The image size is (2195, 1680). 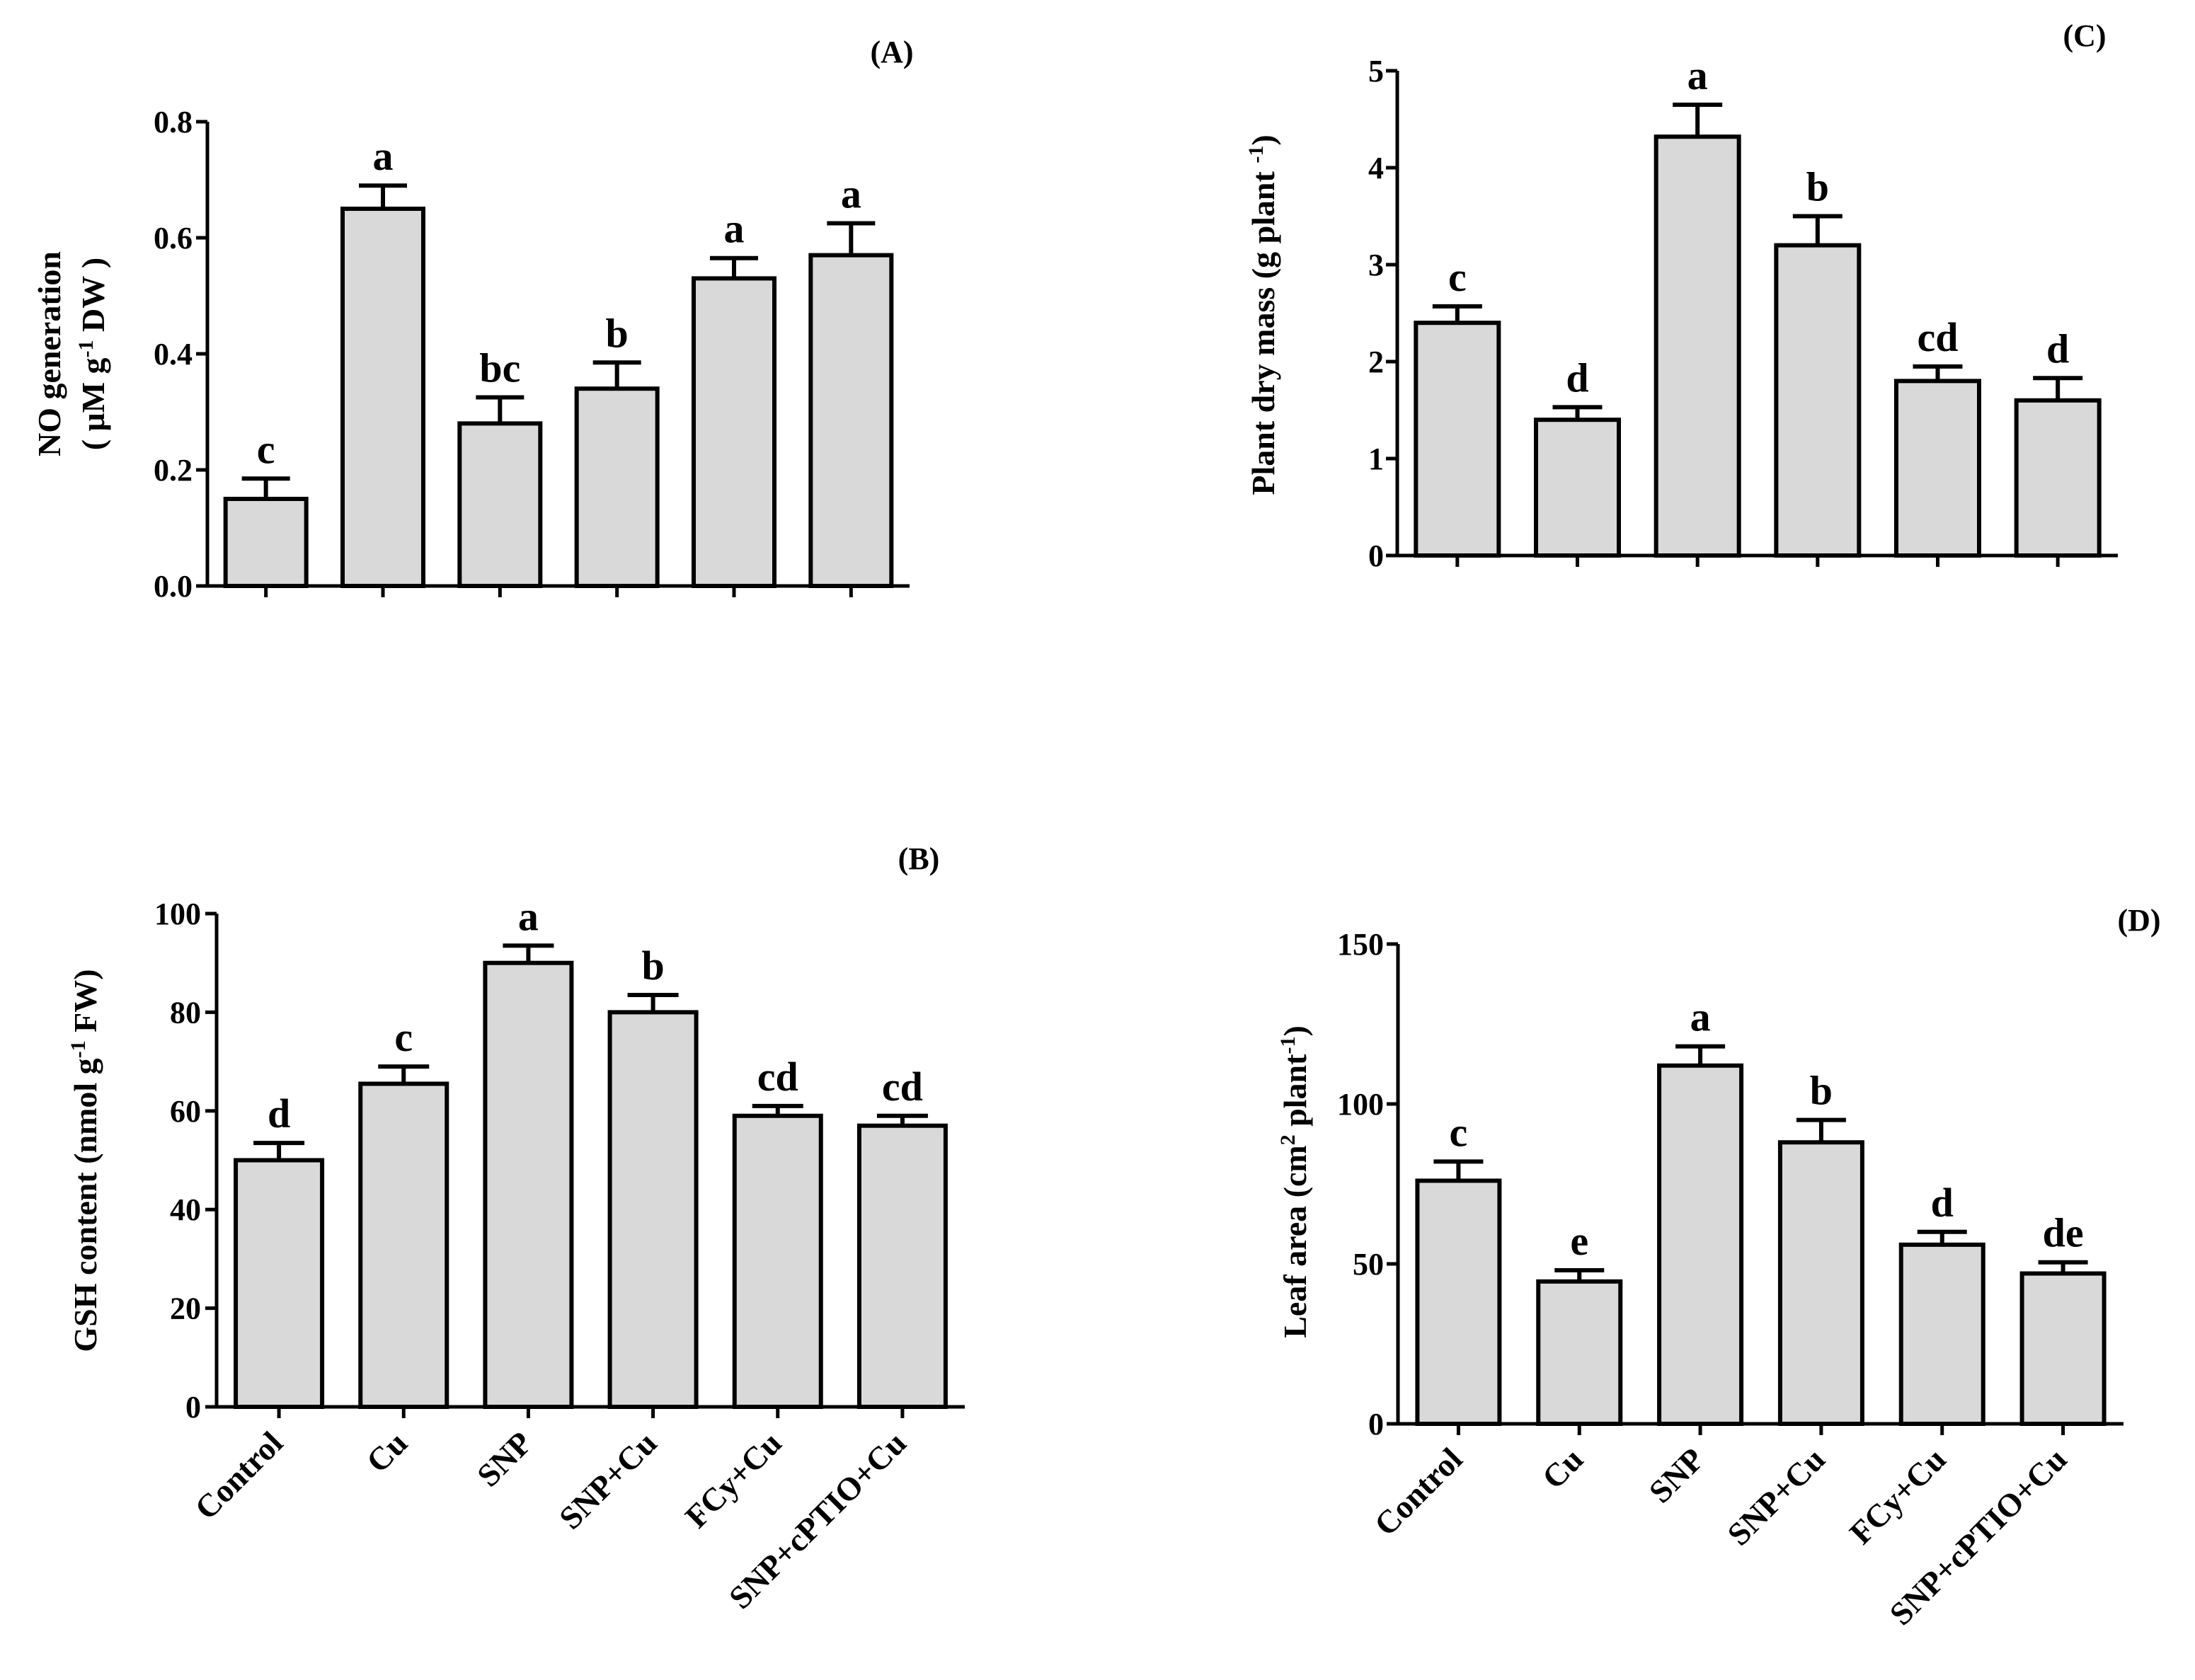 What do you see at coordinates (2138, 921) in the screenshot?
I see `panel-label: (D)` at bounding box center [2138, 921].